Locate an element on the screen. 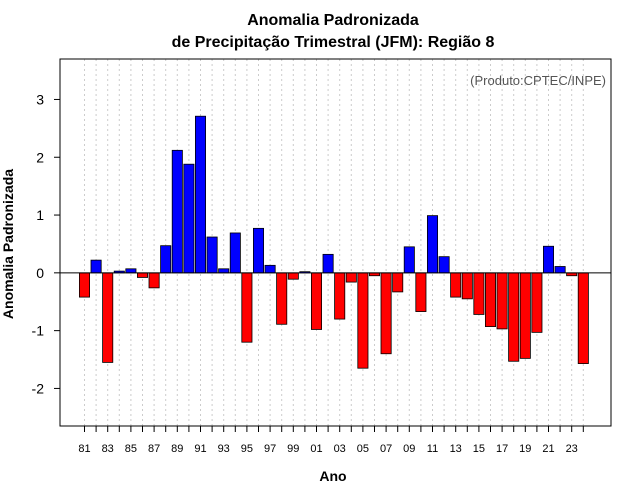 The height and width of the screenshot is (500, 640). x-tick-label: 99 is located at coordinates (293, 449).